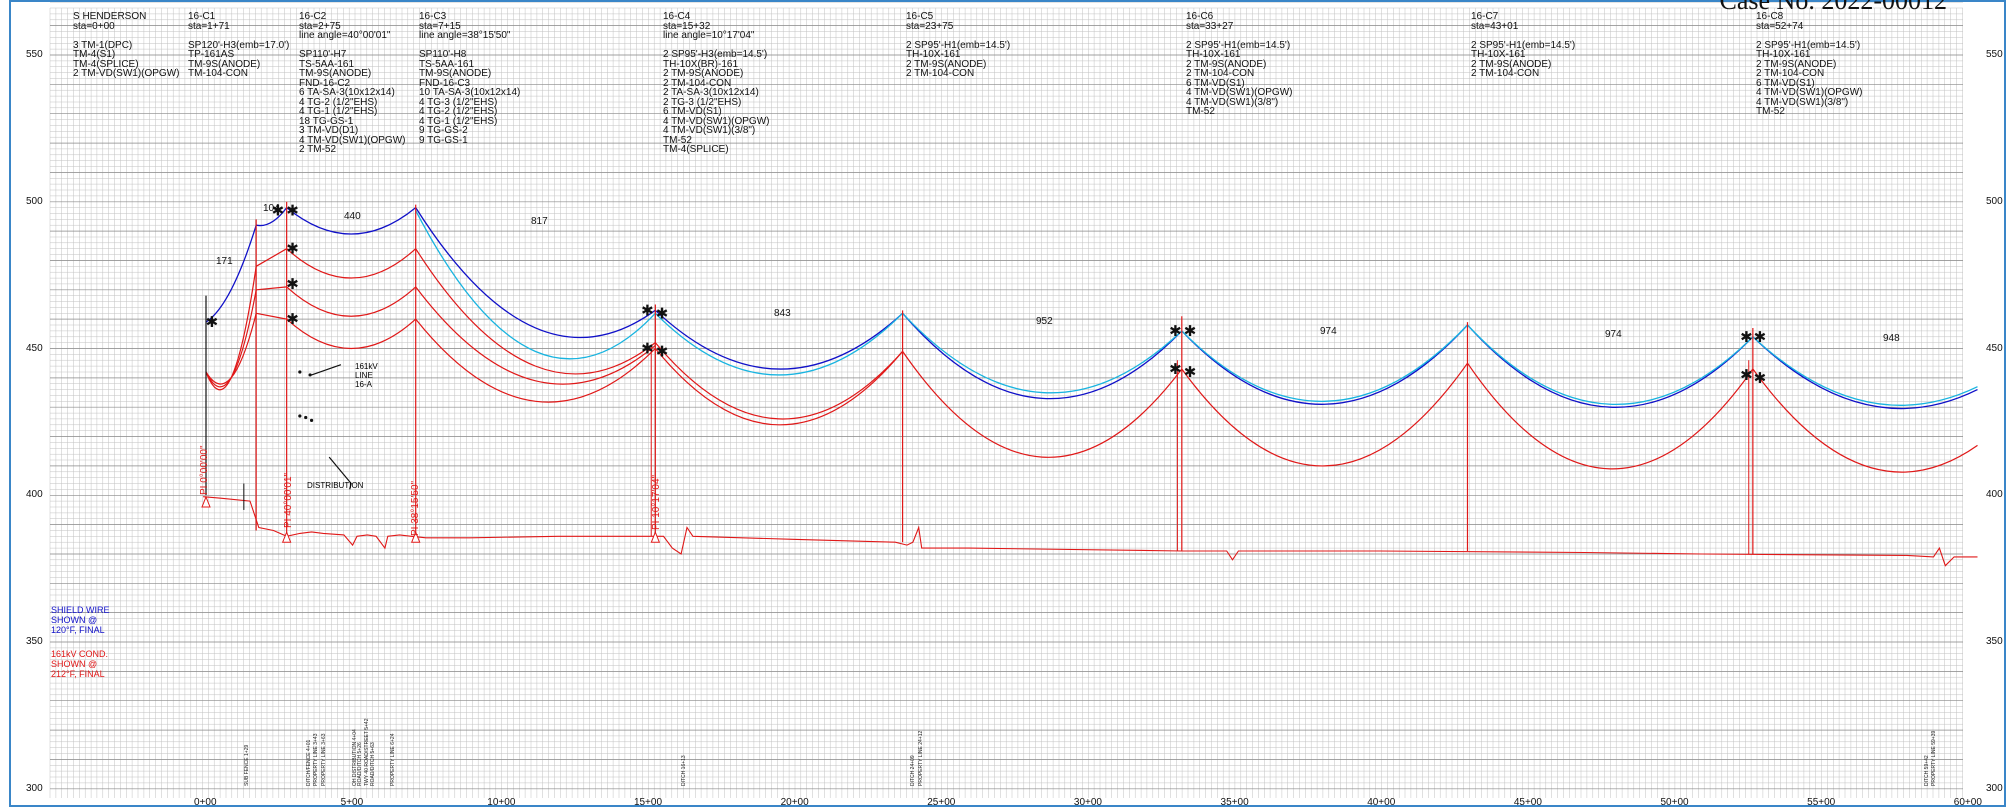 Image resolution: width=2013 pixels, height=808 pixels. I want to click on station-label: 25+00, so click(941, 802).